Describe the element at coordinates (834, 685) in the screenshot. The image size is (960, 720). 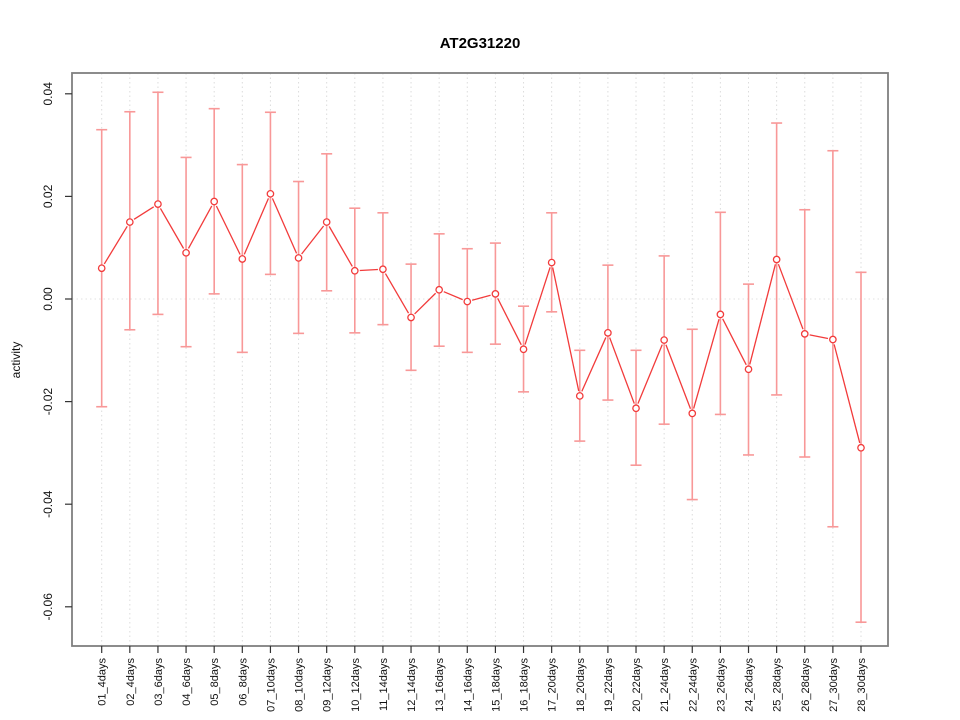
I see `x-tick-label: 27_30days` at that location.